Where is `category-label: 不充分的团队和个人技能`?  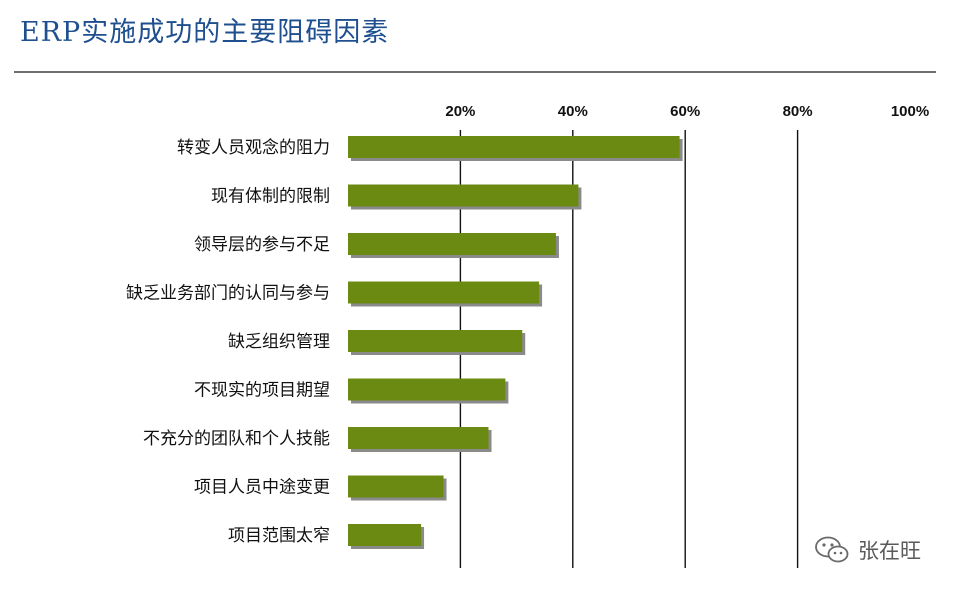 category-label: 不充分的团队和个人技能 is located at coordinates (236, 439).